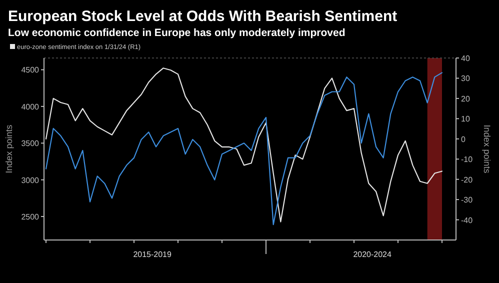 Image resolution: width=499 pixels, height=283 pixels. I want to click on y2-tick-label: -30, so click(467, 200).